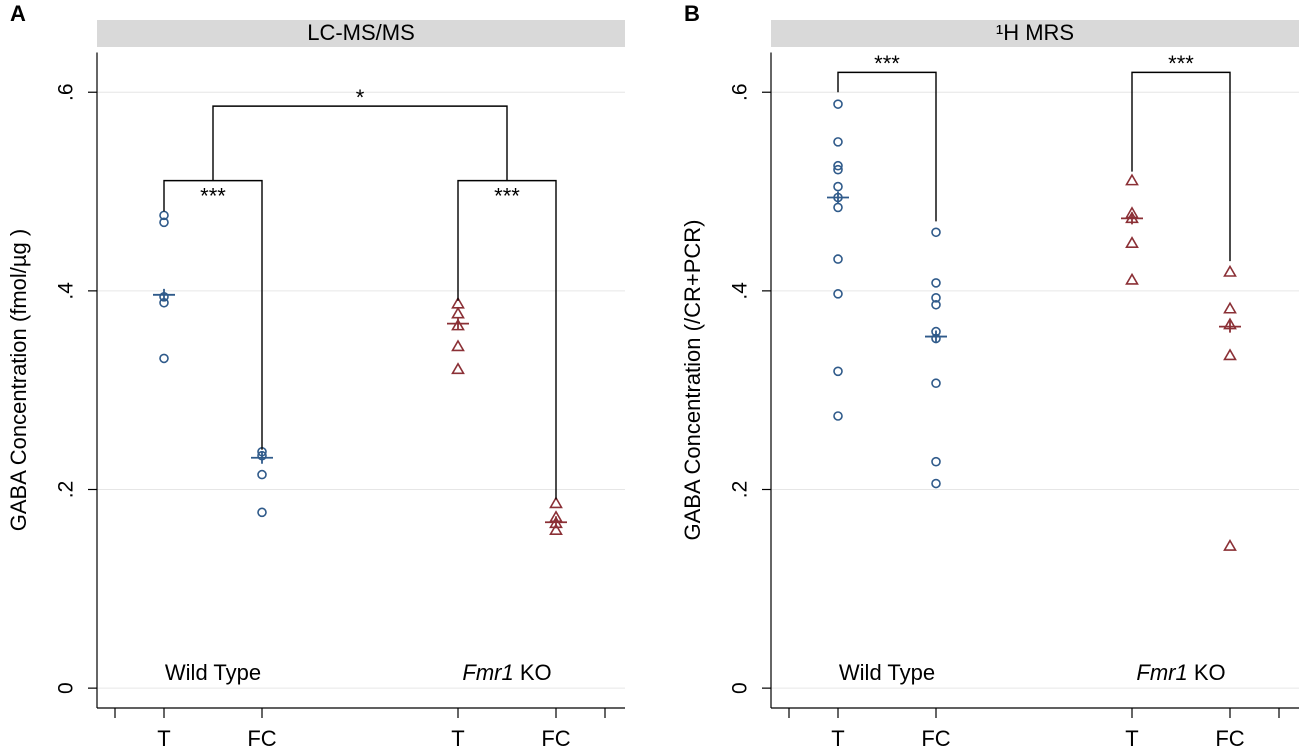 The image size is (1300, 754). I want to click on panel-label: A, so click(18, 13).